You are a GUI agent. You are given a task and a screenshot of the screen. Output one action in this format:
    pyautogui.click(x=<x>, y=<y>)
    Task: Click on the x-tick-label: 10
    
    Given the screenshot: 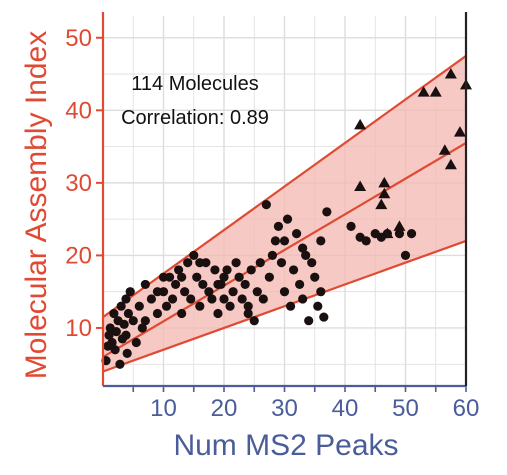 What is the action you would take?
    pyautogui.click(x=163, y=408)
    